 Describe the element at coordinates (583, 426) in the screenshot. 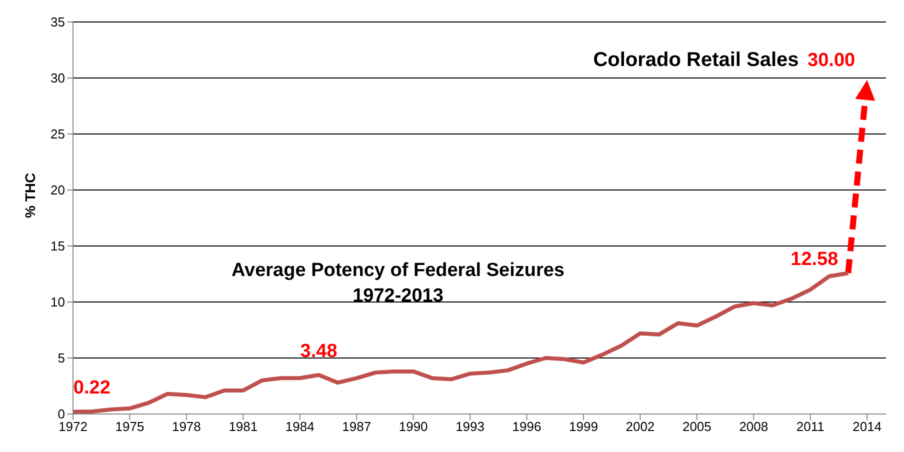

I see `x-tick-label: 1999` at that location.